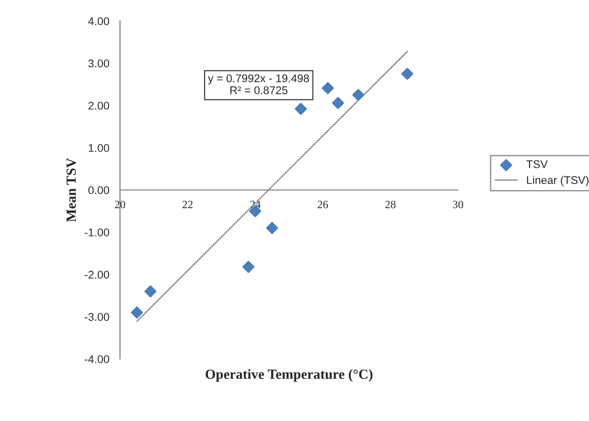 The width and height of the screenshot is (589, 421). Describe the element at coordinates (99, 64) in the screenshot. I see `y-tick-label: 3.00` at that location.